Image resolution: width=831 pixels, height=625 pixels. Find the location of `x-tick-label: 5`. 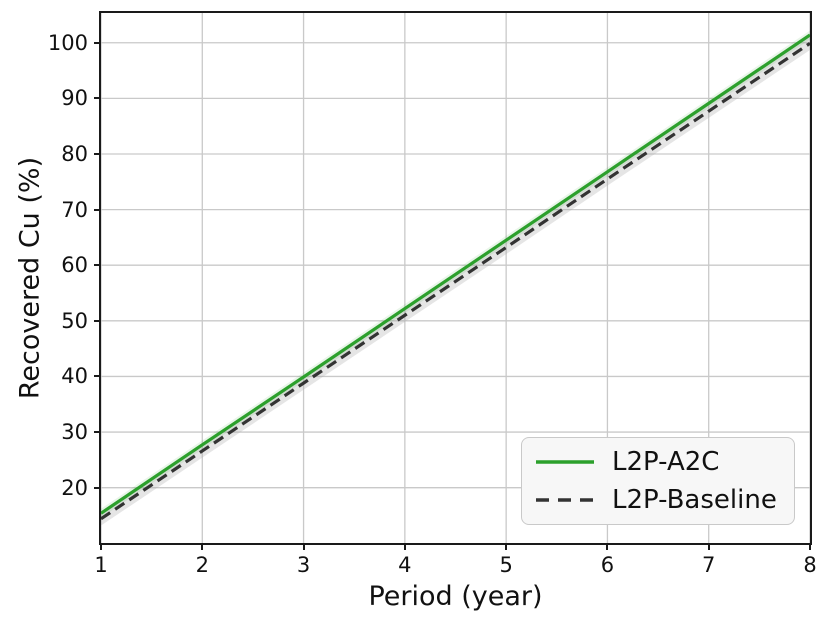

x-tick-label: 5 is located at coordinates (506, 565).